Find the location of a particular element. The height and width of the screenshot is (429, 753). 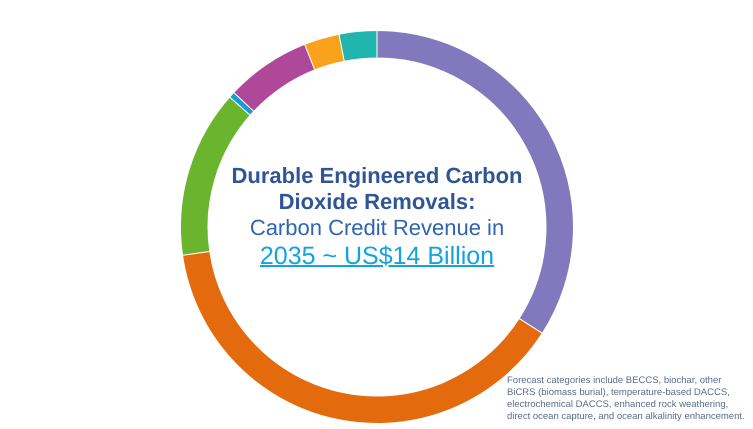

text: Carbon Credit Revenue in is located at coordinates (377, 228).